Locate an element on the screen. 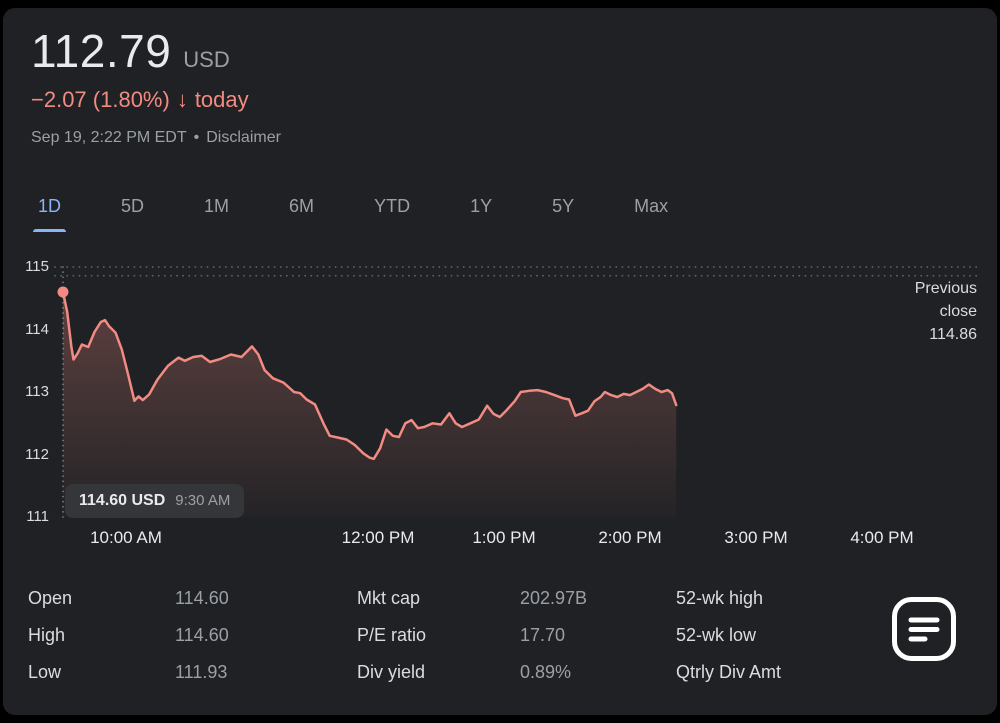 This screenshot has width=1000, height=723. capture-frame-icon is located at coordinates (924, 629).